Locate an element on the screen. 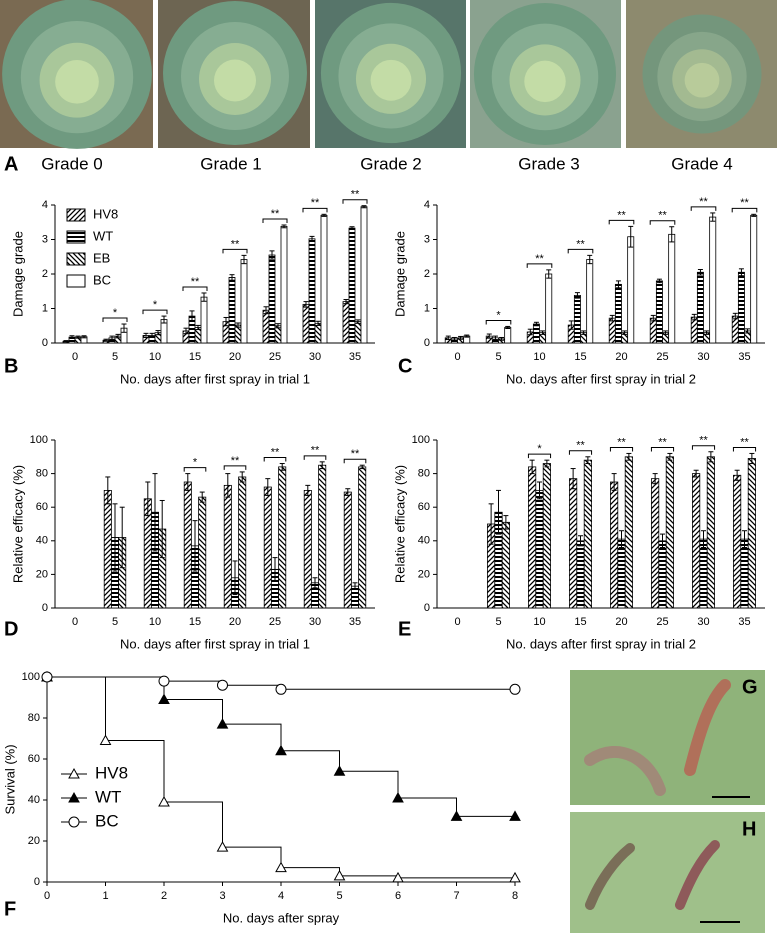 Image resolution: width=777 pixels, height=937 pixels. y-tick-label: 2 is located at coordinates (45, 274).